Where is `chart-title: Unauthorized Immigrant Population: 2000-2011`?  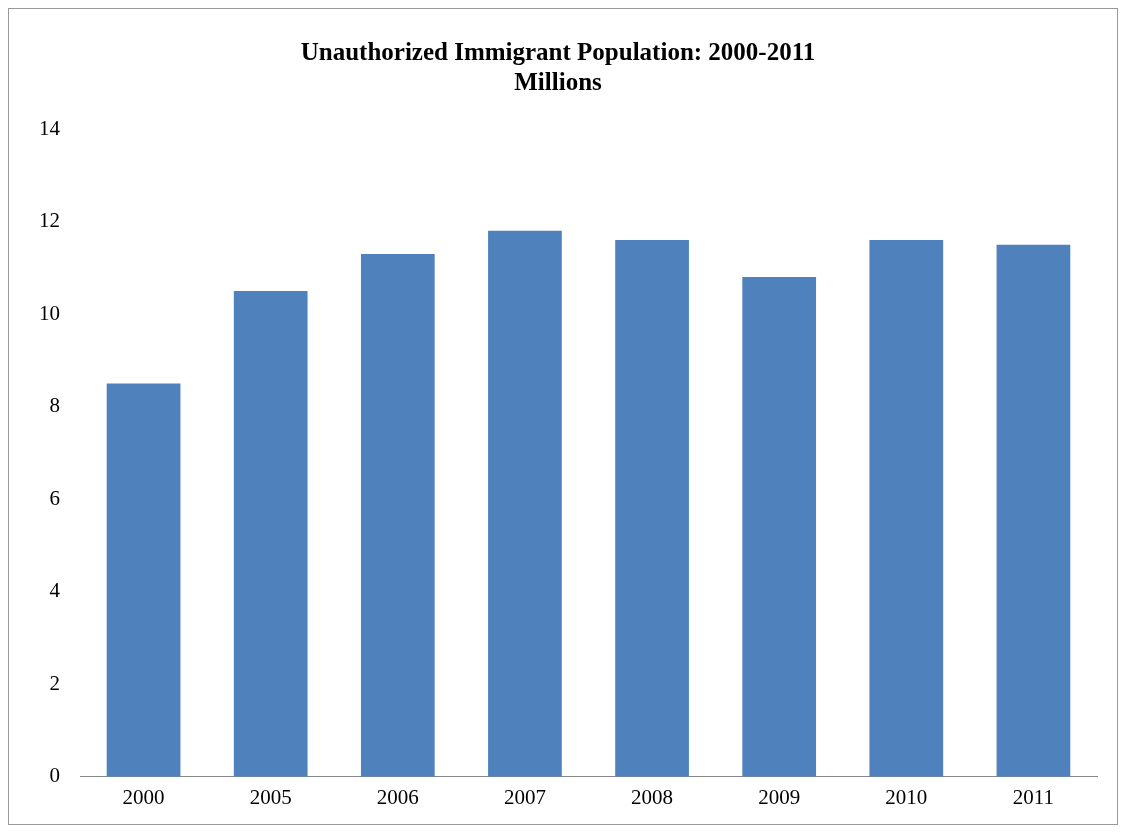 chart-title: Unauthorized Immigrant Population: 2000-2011 is located at coordinates (558, 52).